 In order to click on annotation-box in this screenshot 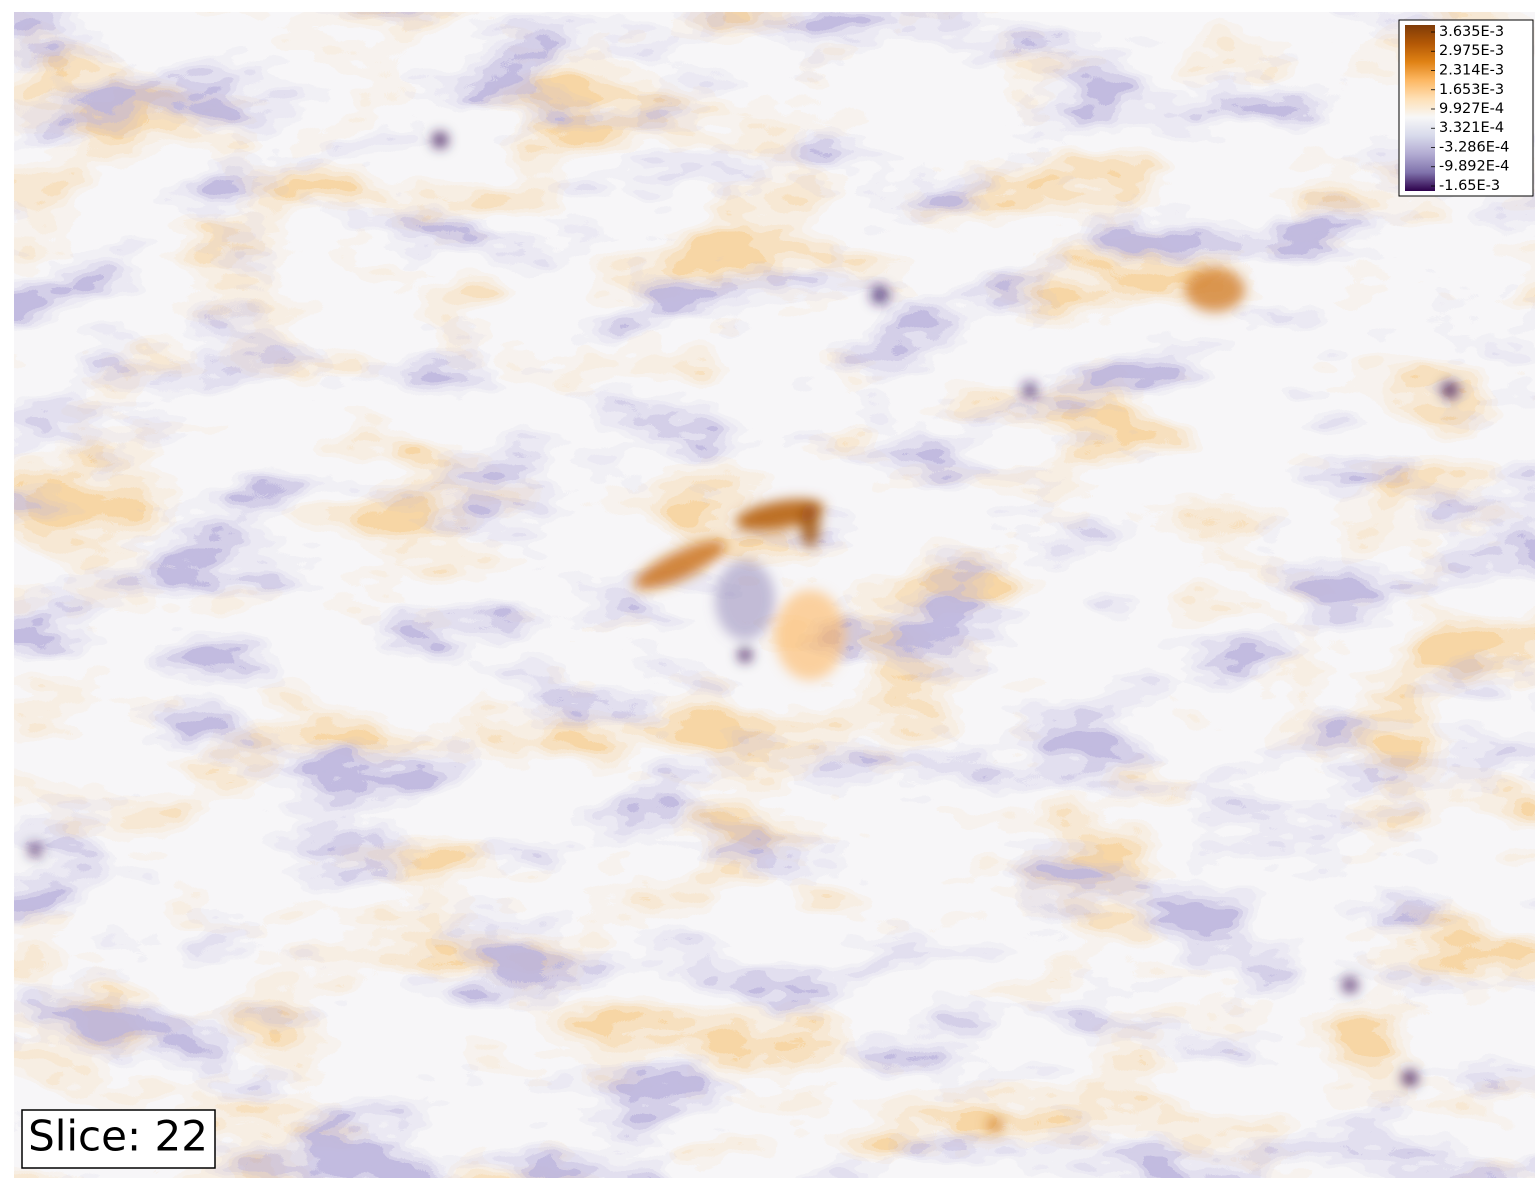, I will do `click(118, 1139)`.